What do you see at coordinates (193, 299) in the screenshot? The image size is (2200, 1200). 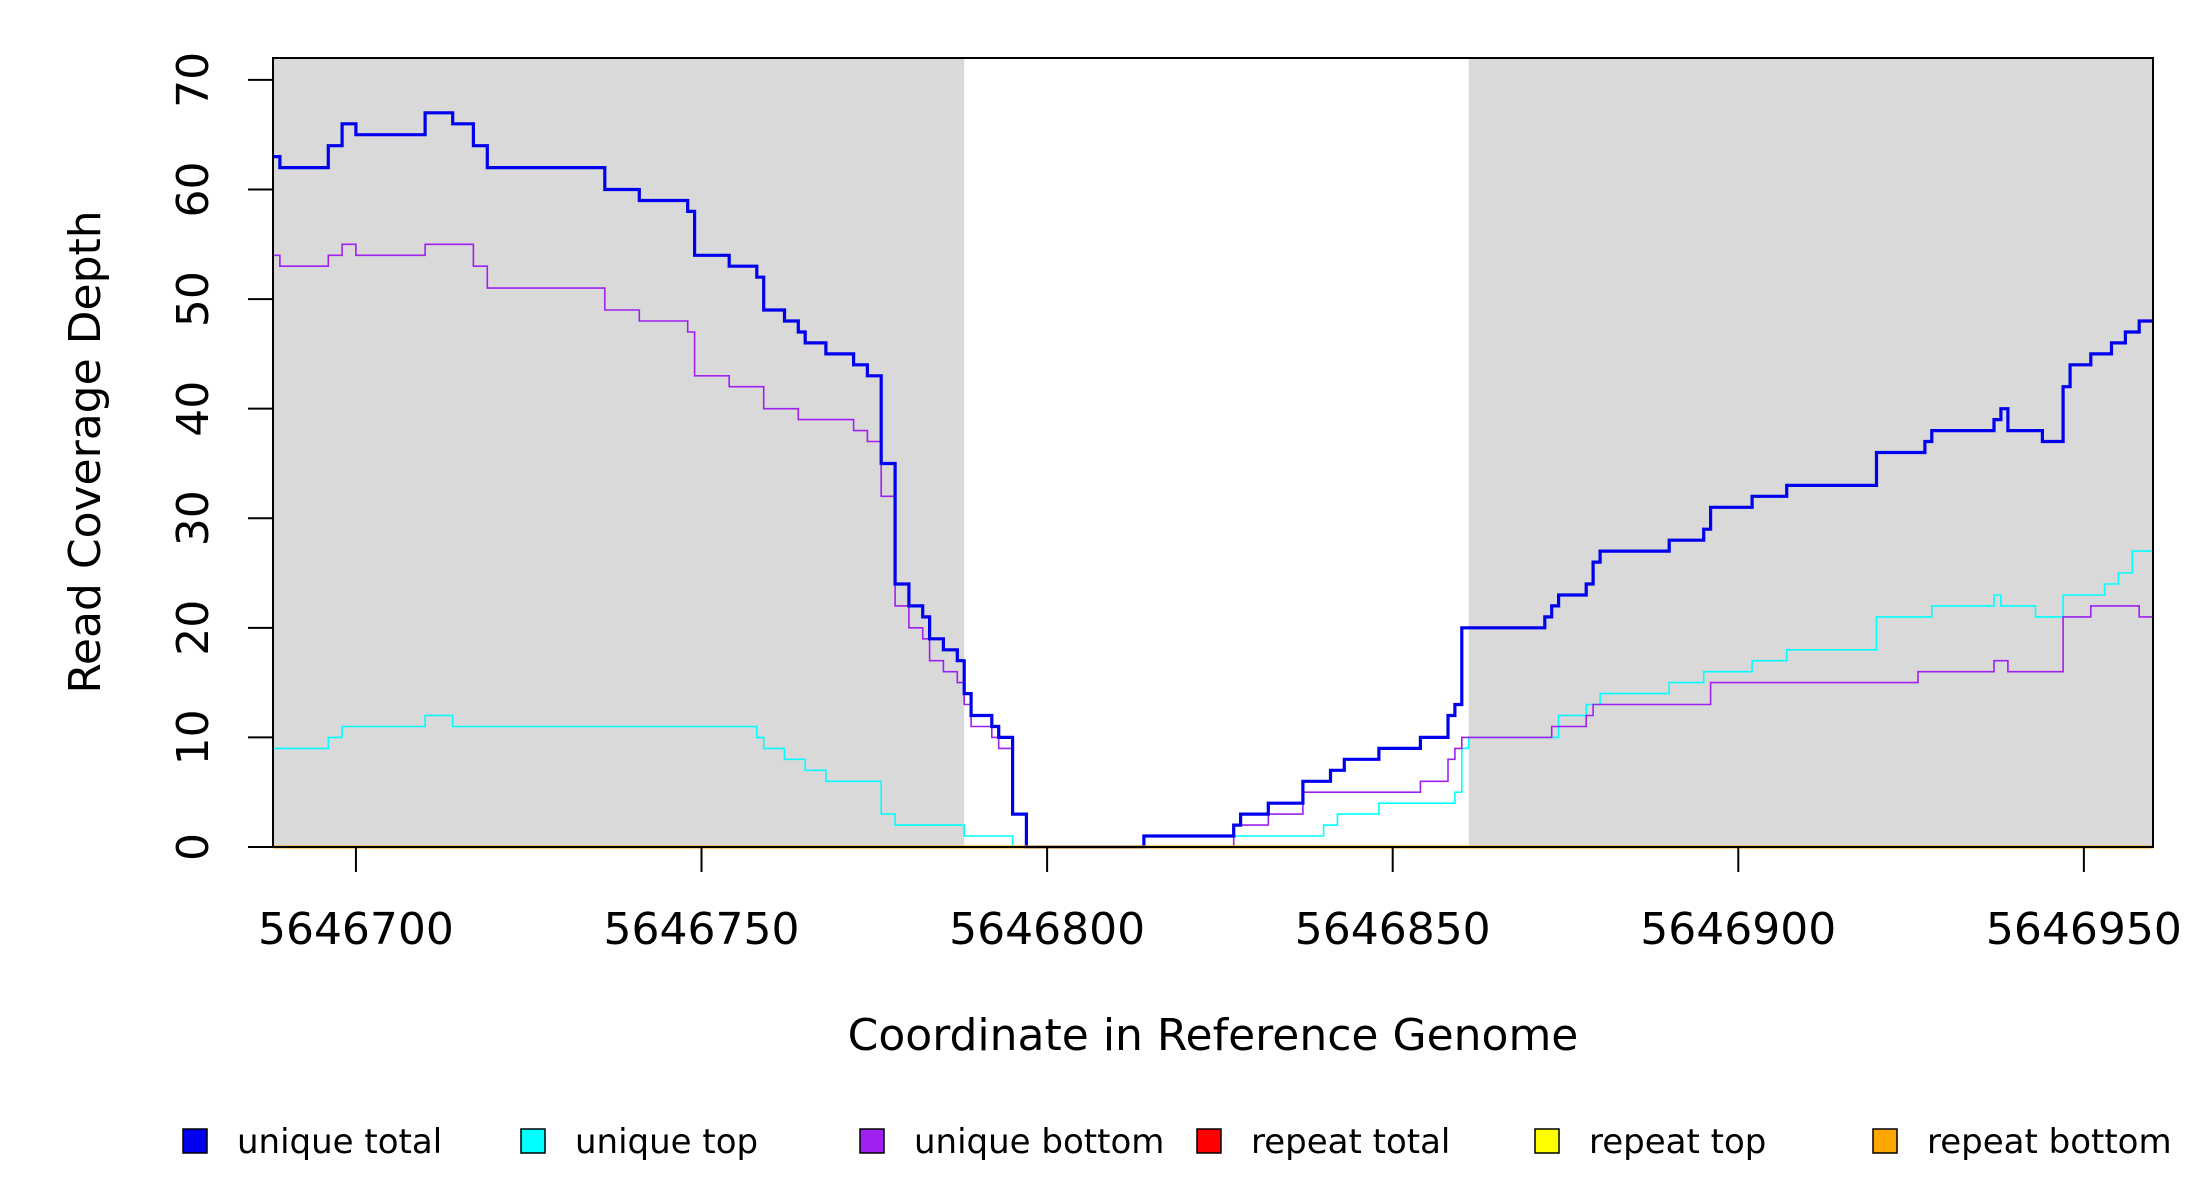 I see `y-tick-label: 50` at bounding box center [193, 299].